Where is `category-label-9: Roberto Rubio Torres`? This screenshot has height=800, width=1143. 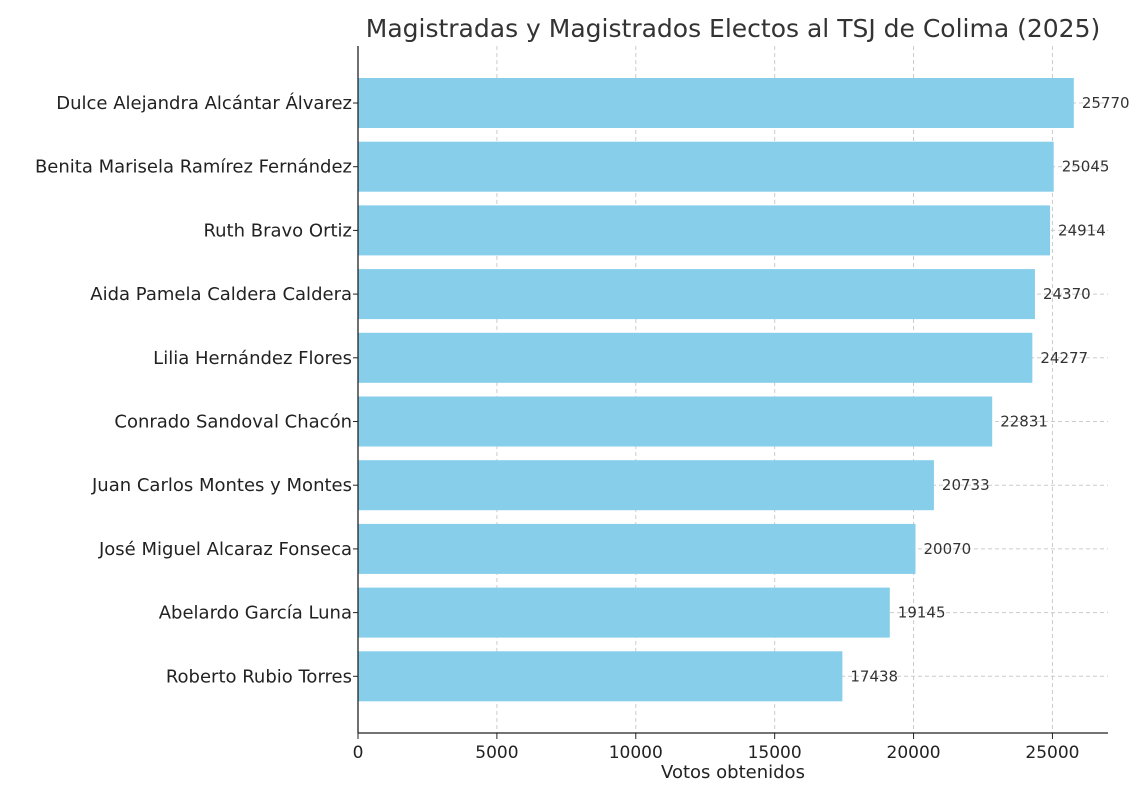 category-label-9: Roberto Rubio Torres is located at coordinates (259, 676).